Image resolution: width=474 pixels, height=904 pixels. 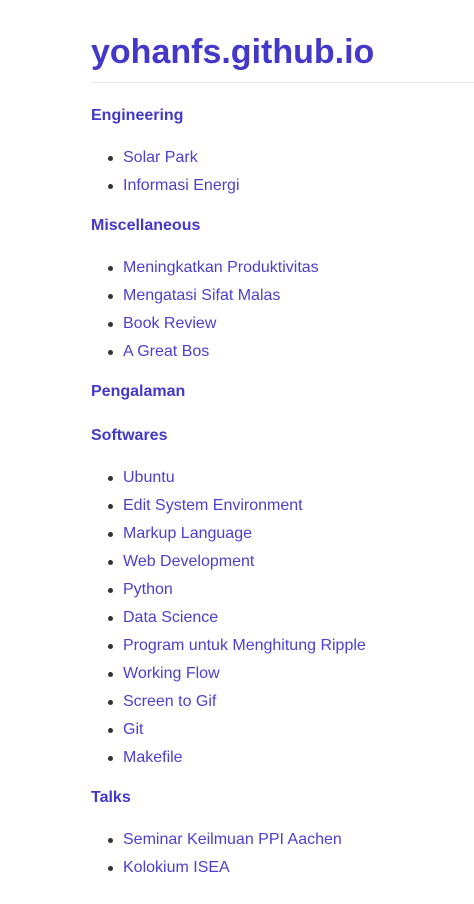 I want to click on post-link: Mengatasi Sifat Malas, so click(x=202, y=295).